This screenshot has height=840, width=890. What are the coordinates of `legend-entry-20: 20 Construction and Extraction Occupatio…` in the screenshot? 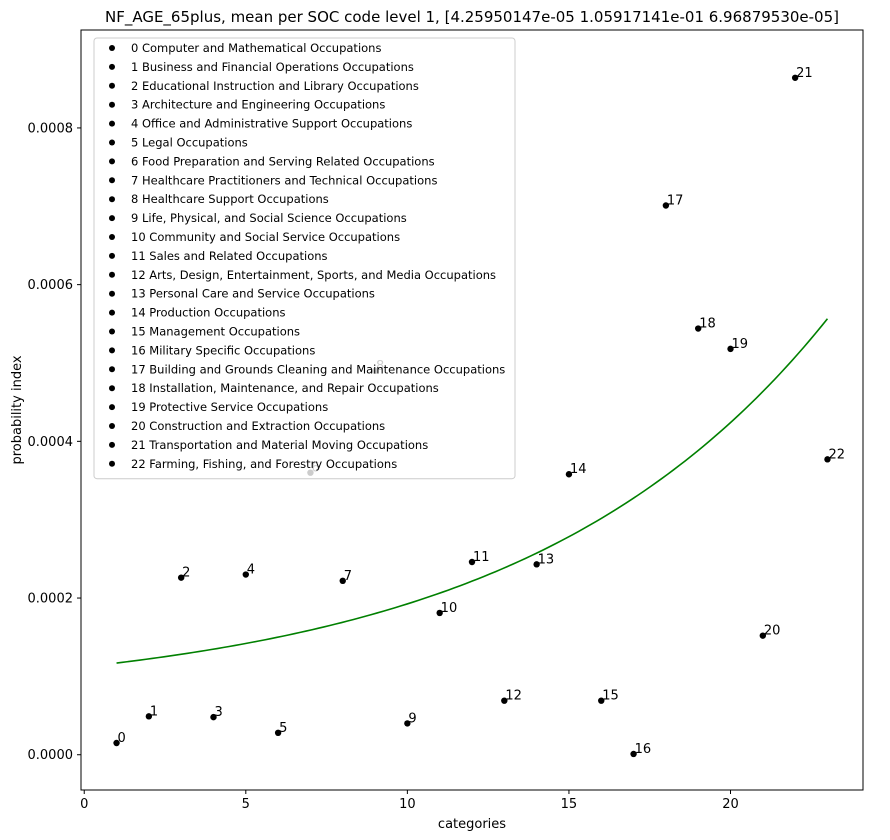 It's located at (258, 426).